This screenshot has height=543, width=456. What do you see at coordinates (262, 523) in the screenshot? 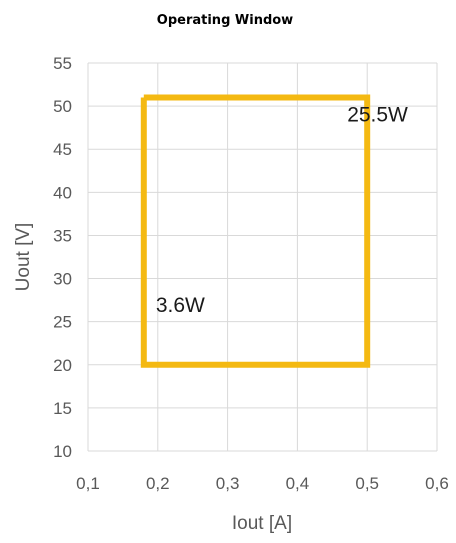
I see `x-axis-label: Iout [A]` at bounding box center [262, 523].